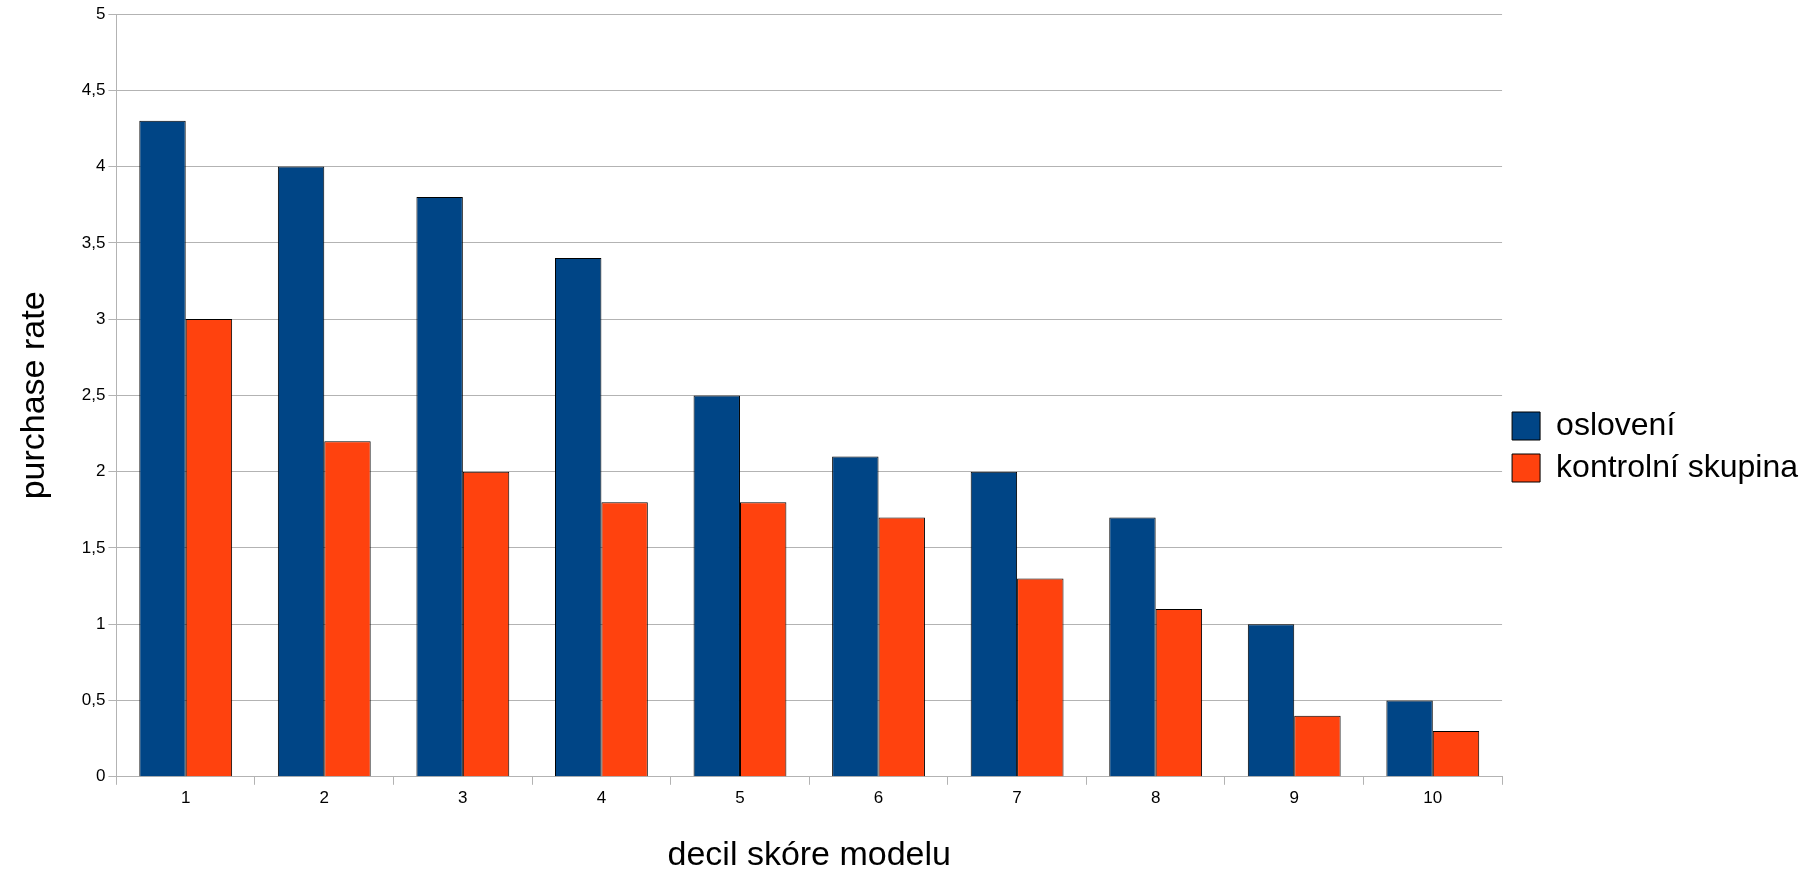 This screenshot has width=1818, height=890. What do you see at coordinates (100, 166) in the screenshot?
I see `y-tick-label: 4` at bounding box center [100, 166].